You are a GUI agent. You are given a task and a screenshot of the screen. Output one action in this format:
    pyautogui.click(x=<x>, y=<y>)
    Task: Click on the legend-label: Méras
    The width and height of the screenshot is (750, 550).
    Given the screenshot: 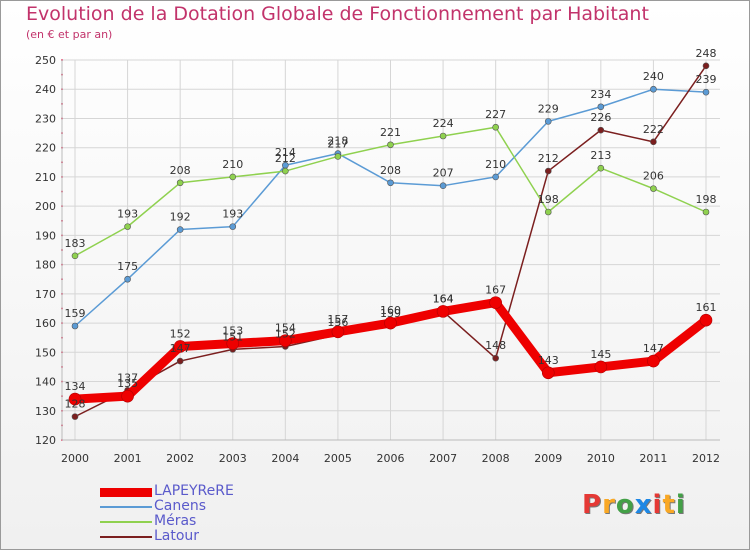 What is the action you would take?
    pyautogui.click(x=175, y=521)
    